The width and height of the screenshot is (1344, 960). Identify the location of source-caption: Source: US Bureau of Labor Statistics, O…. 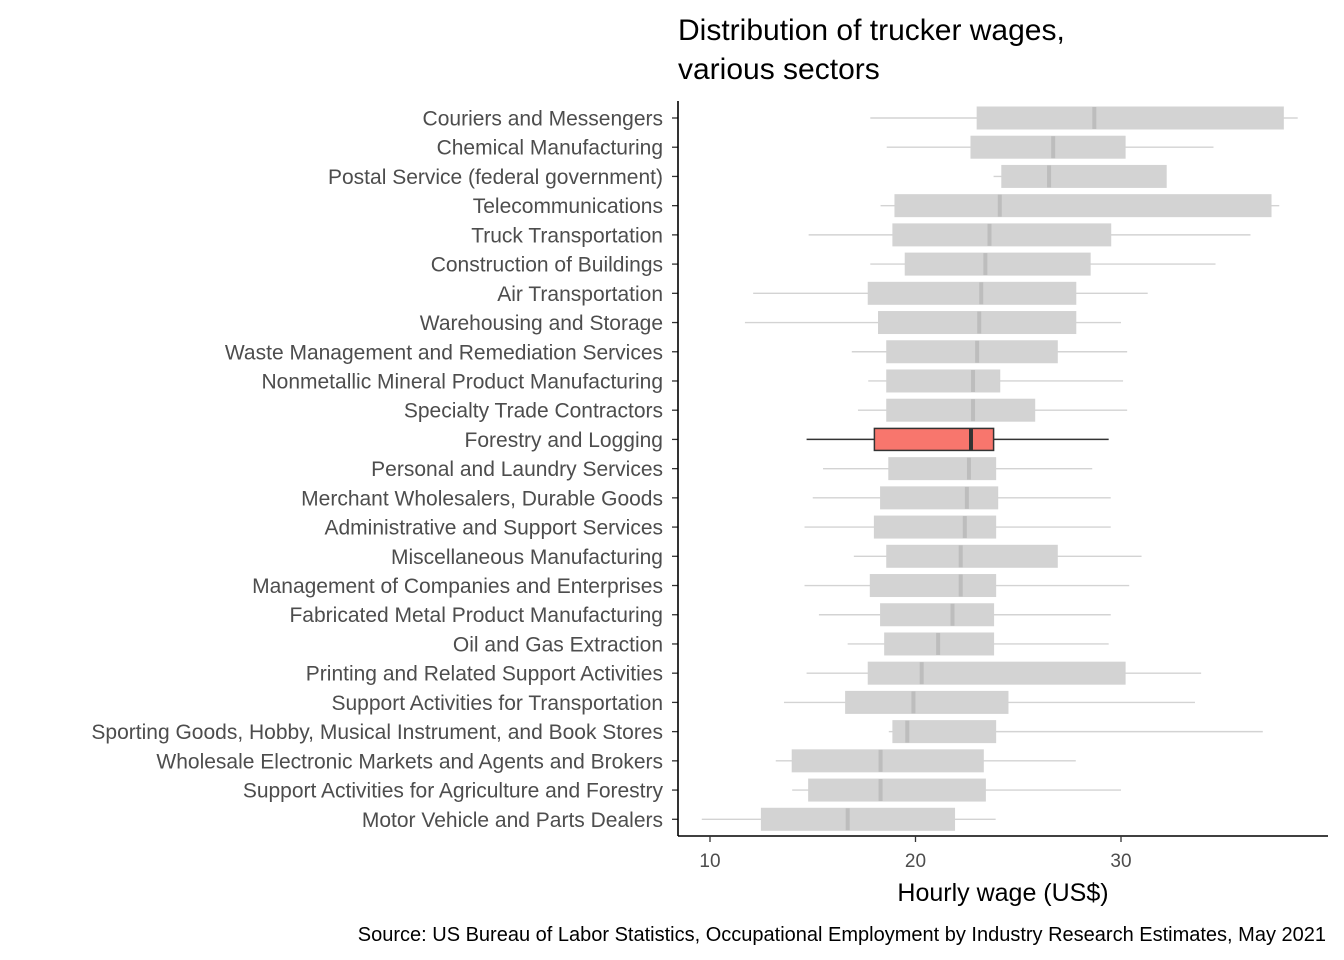
(842, 935).